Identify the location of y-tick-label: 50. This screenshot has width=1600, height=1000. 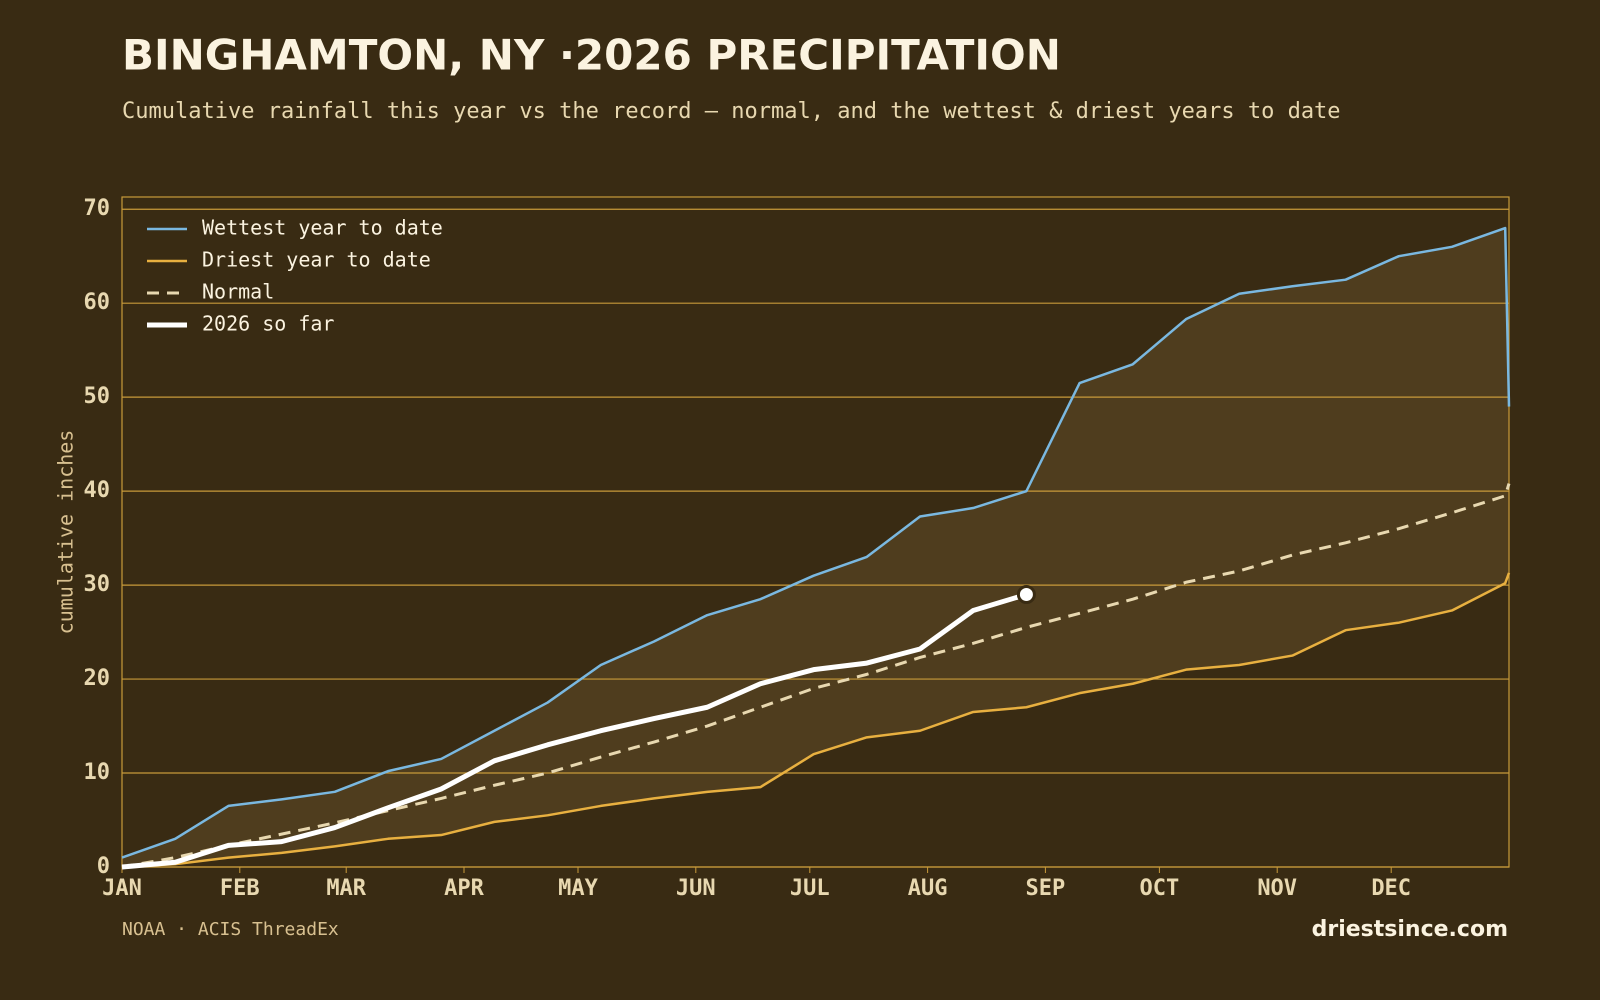
(97, 396).